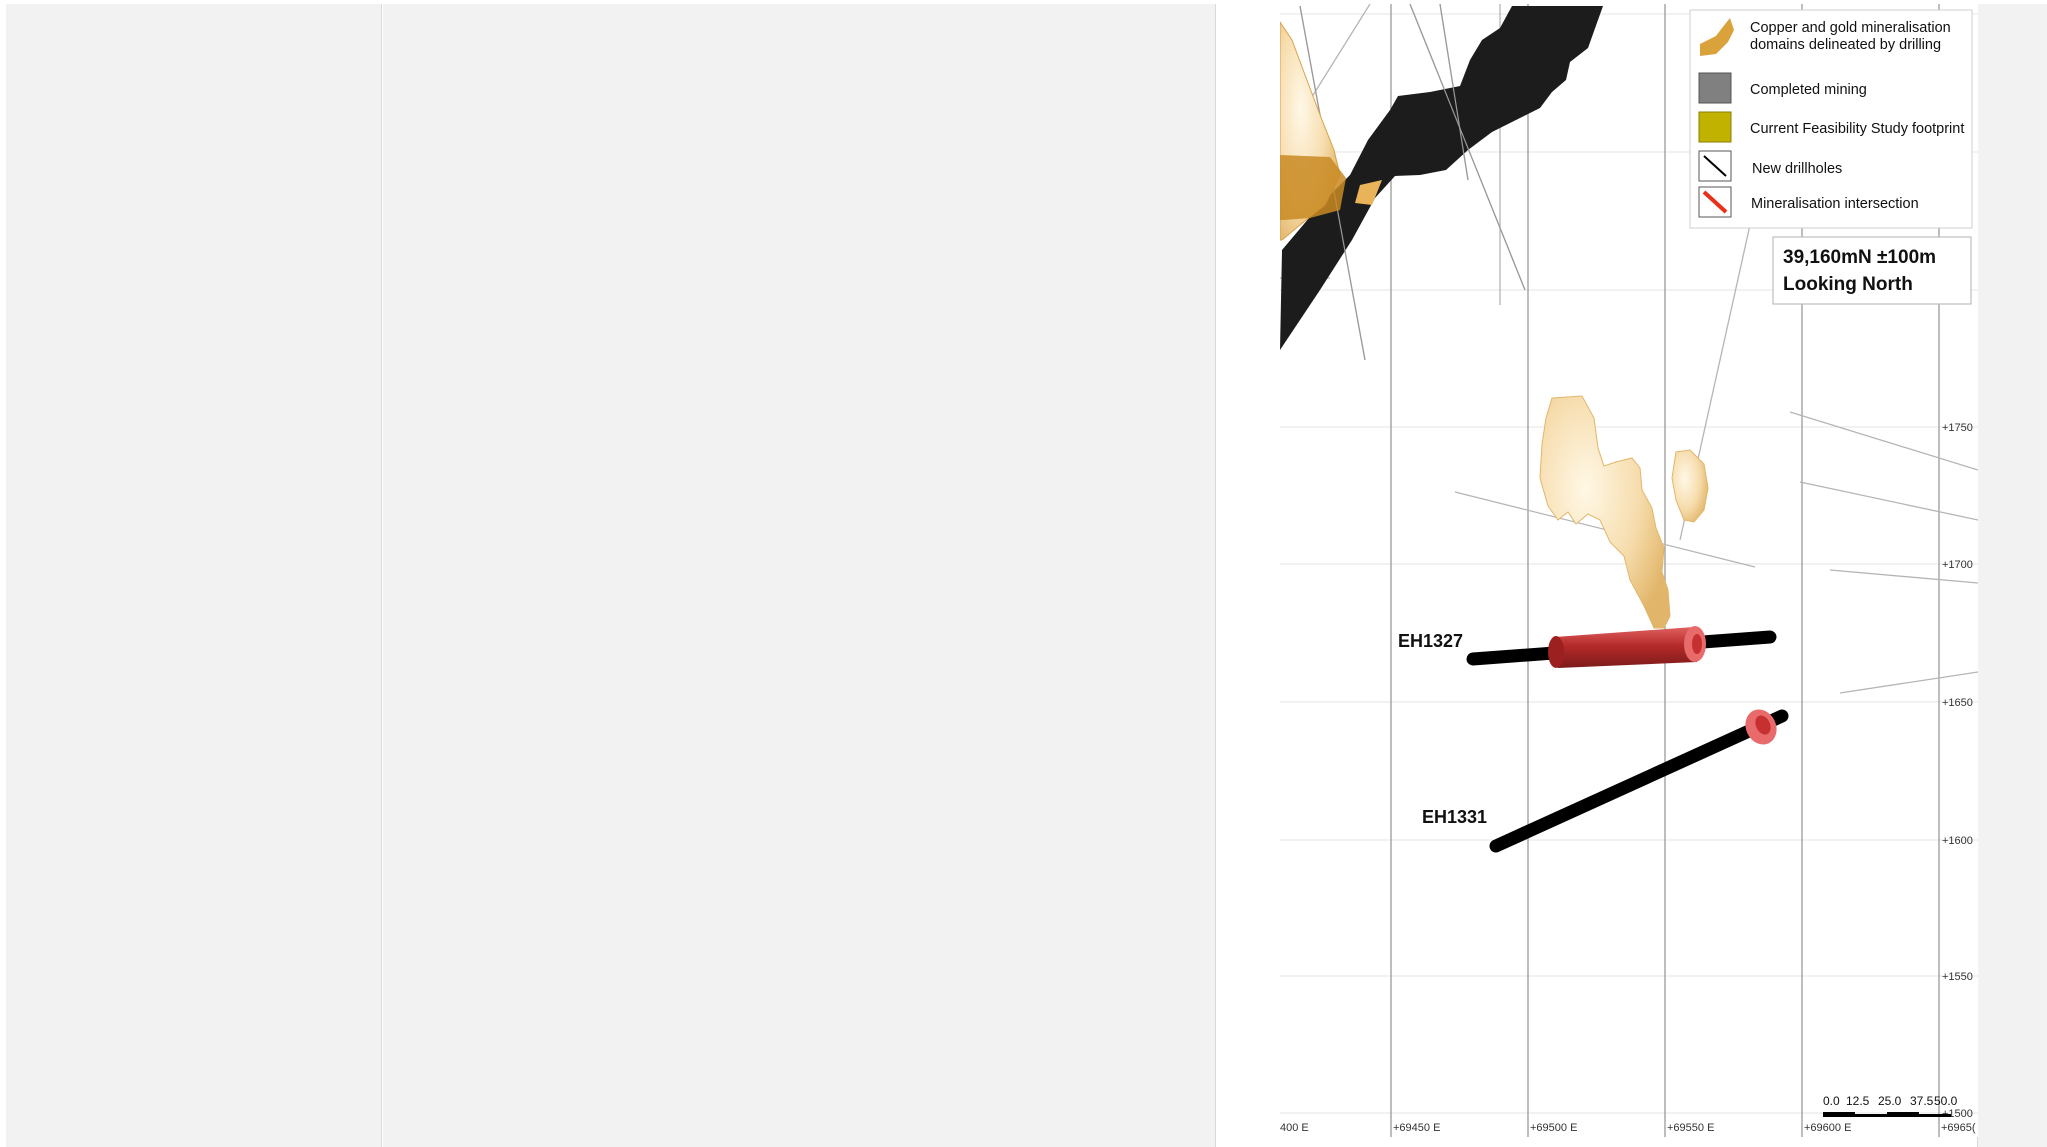 This screenshot has height=1147, width=2047. What do you see at coordinates (1715, 202) in the screenshot?
I see `intersection-line-icon` at bounding box center [1715, 202].